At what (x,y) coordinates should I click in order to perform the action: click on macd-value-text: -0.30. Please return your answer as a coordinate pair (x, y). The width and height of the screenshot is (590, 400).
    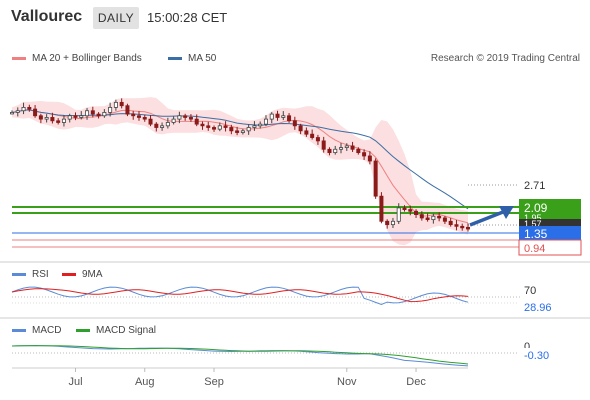
    Looking at the image, I should click on (536, 356).